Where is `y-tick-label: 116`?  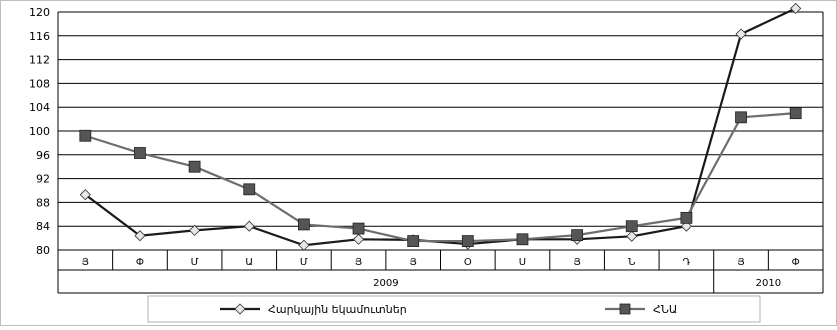 y-tick-label: 116 is located at coordinates (39, 36).